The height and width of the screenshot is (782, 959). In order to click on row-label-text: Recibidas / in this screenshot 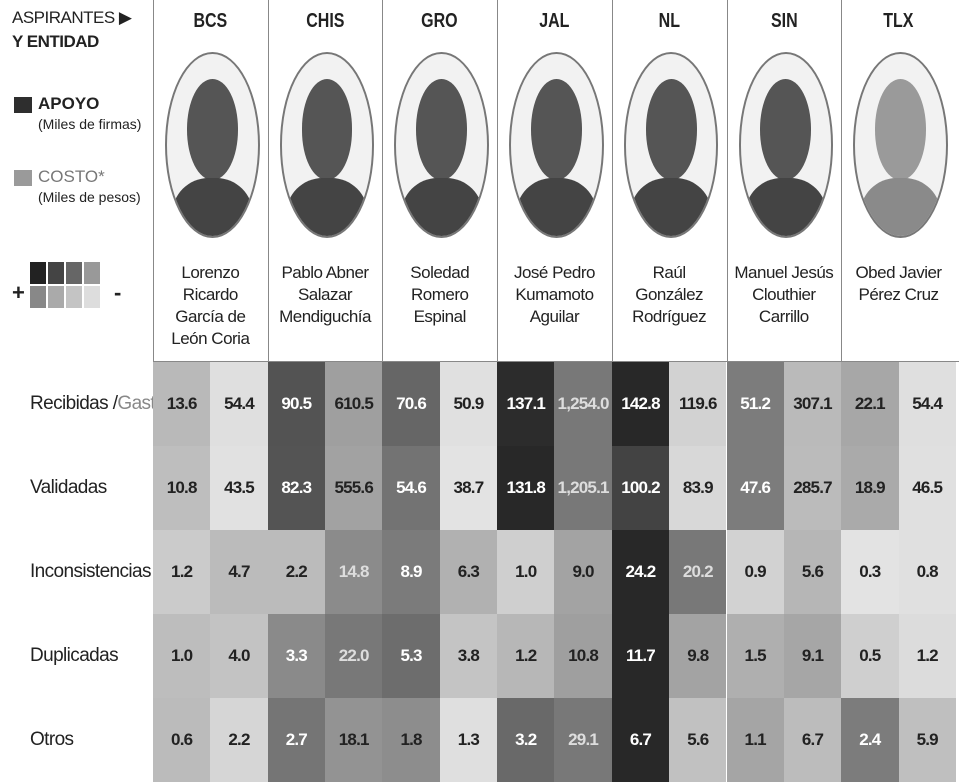, I will do `click(74, 403)`.